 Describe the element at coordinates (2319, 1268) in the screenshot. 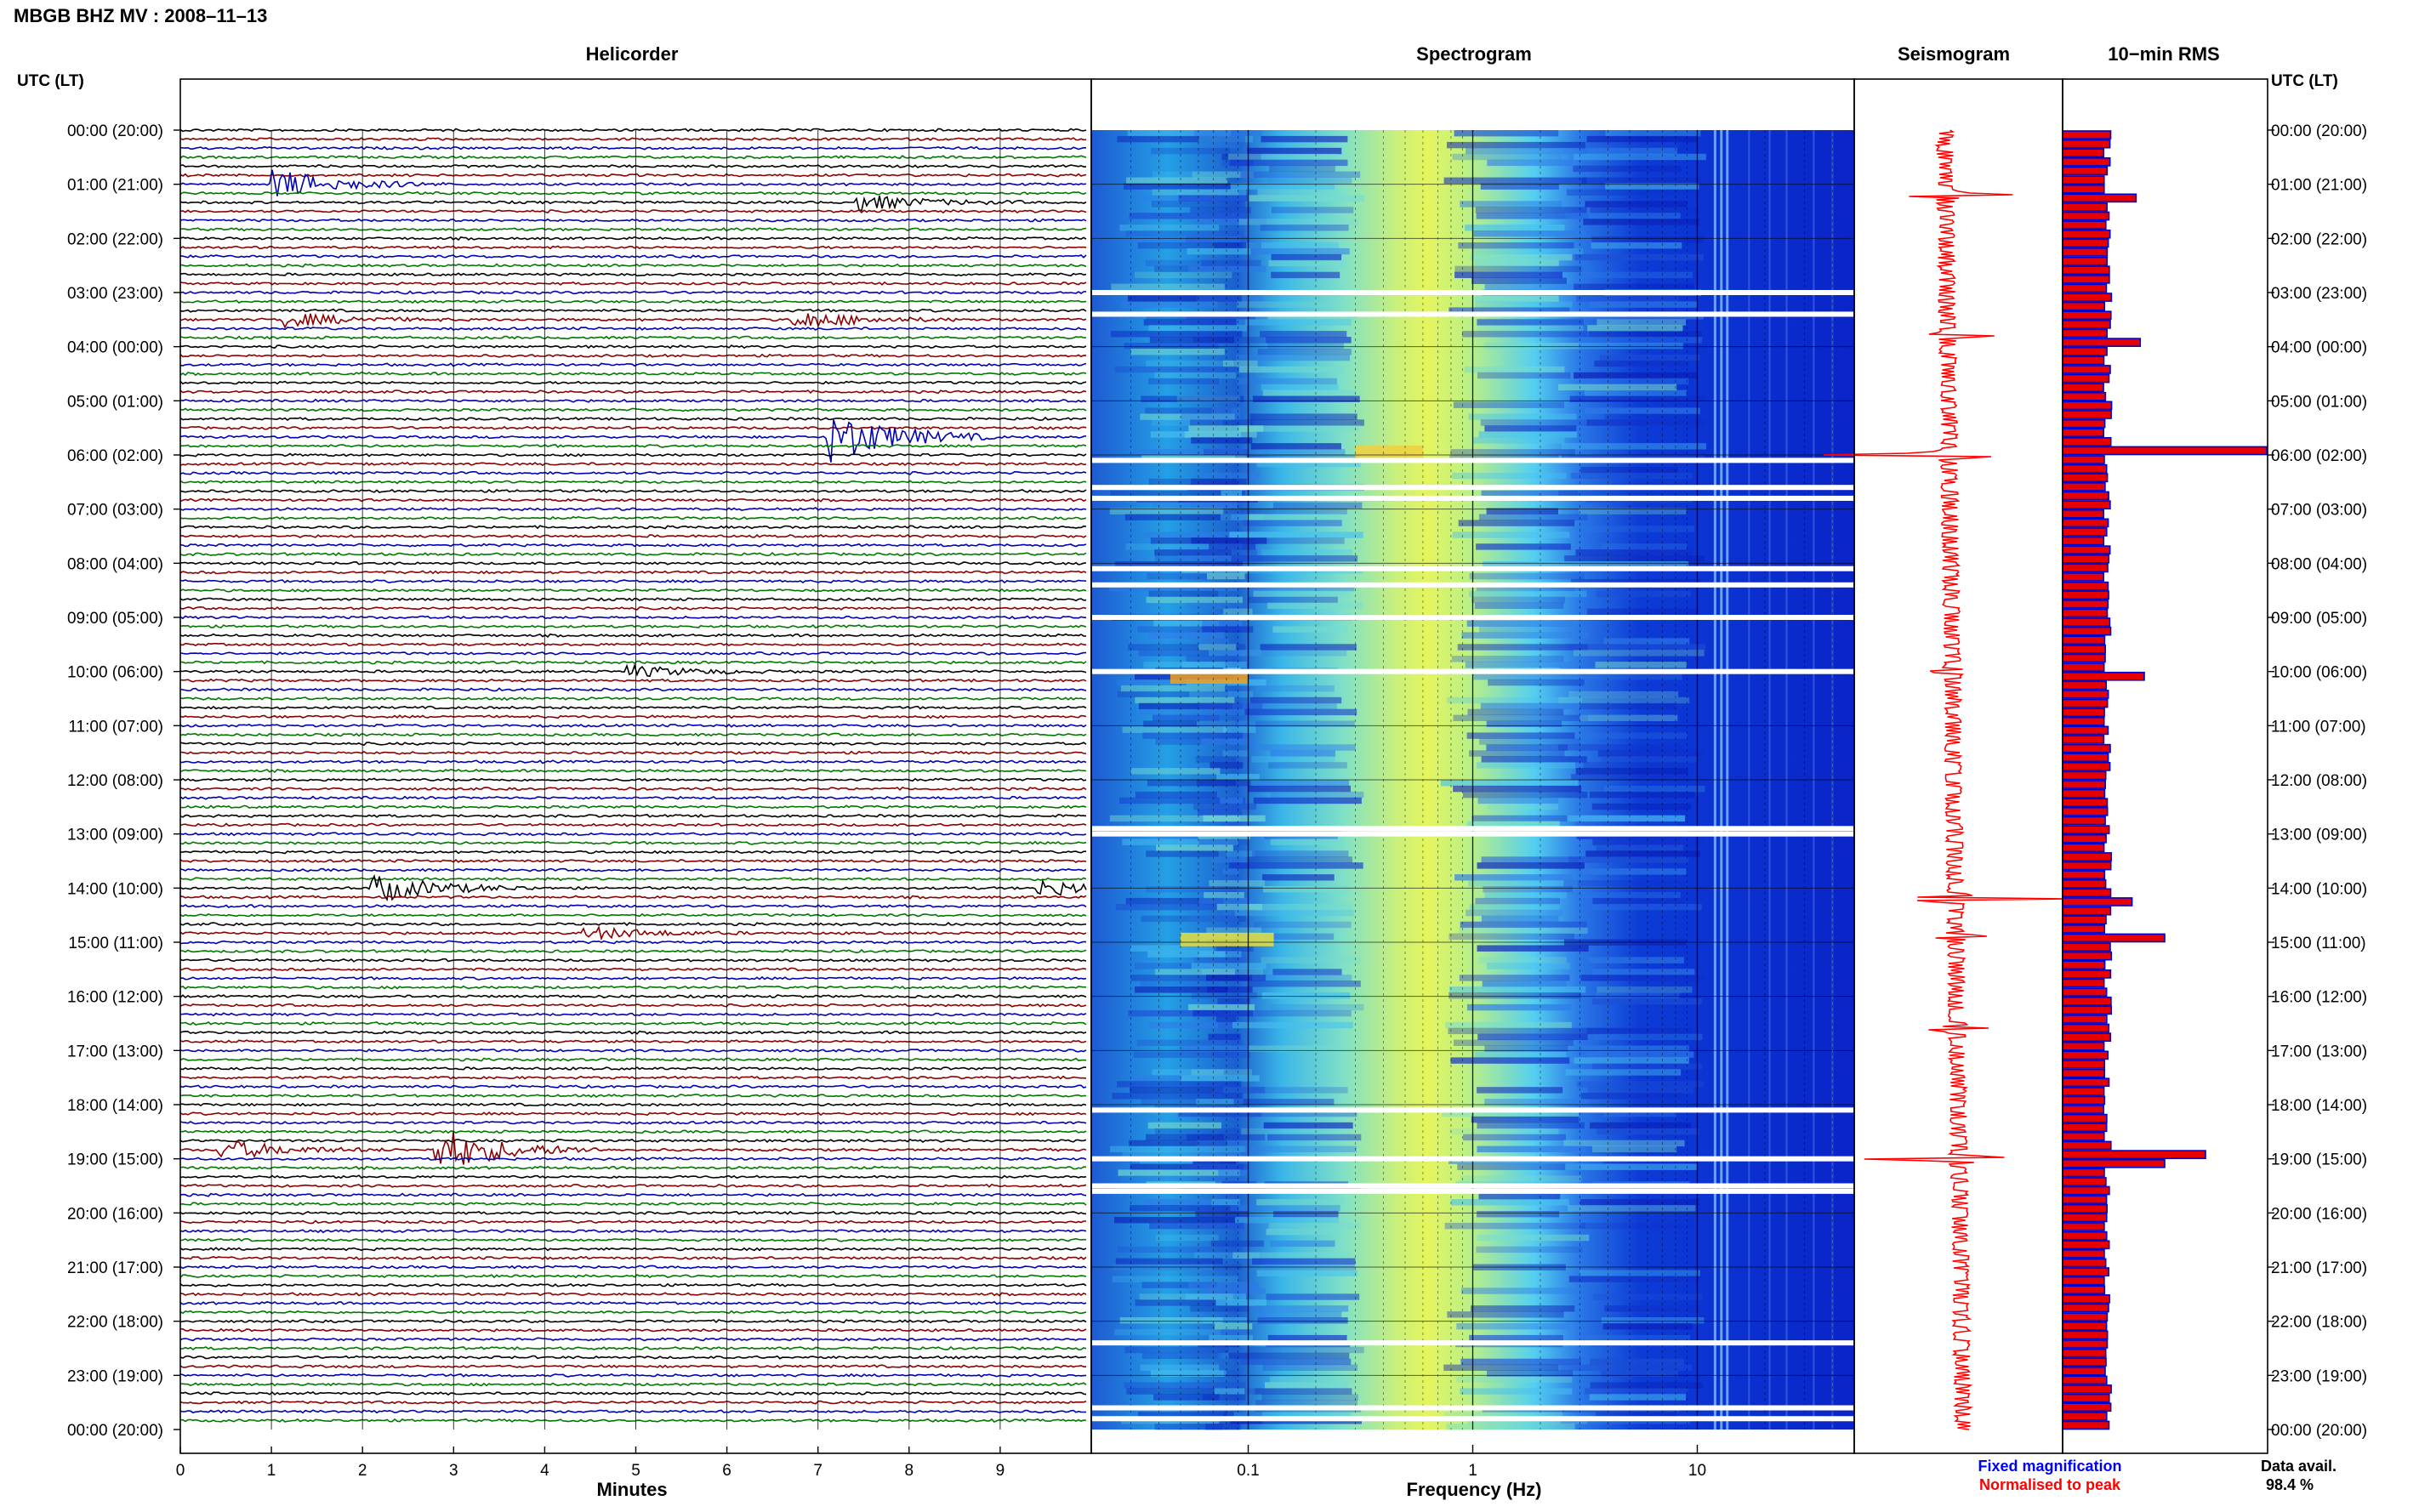

I see `time-tick-label-right: 21:00 (17:00)` at that location.